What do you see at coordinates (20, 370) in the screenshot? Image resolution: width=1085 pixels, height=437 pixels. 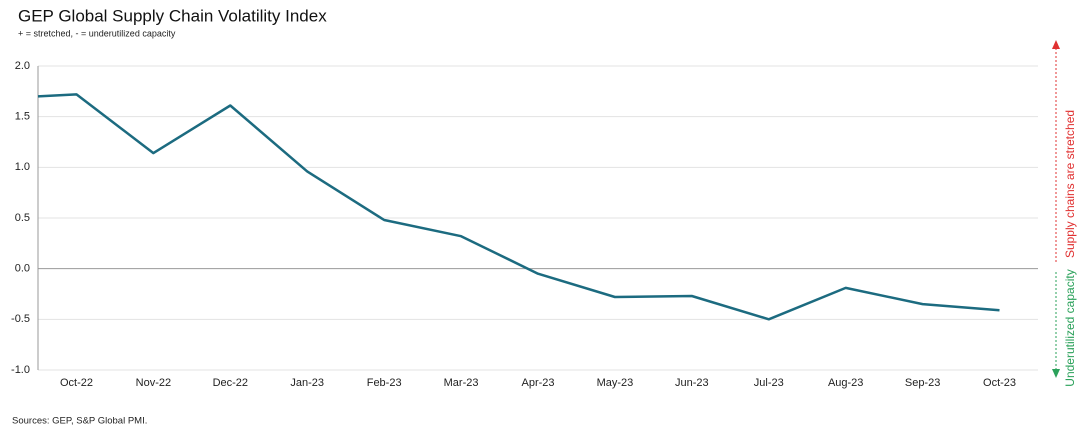 I see `y-tick-label: -1.0` at bounding box center [20, 370].